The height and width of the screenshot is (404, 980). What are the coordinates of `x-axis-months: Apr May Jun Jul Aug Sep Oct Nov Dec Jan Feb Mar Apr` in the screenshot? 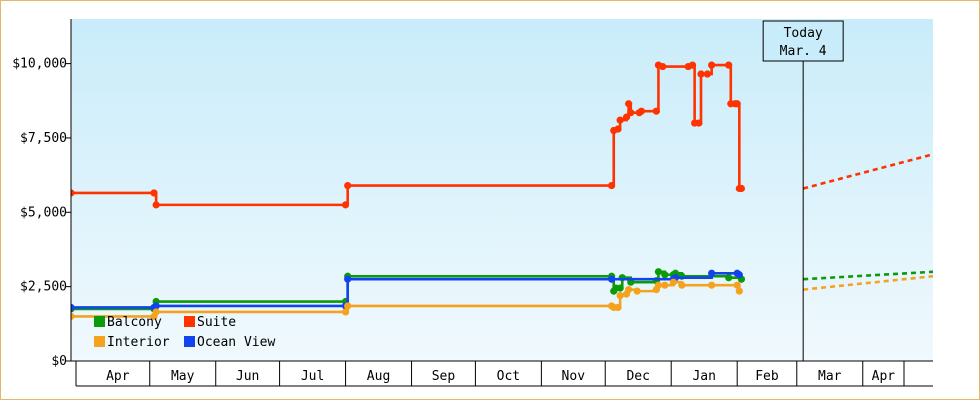 It's located at (504, 374).